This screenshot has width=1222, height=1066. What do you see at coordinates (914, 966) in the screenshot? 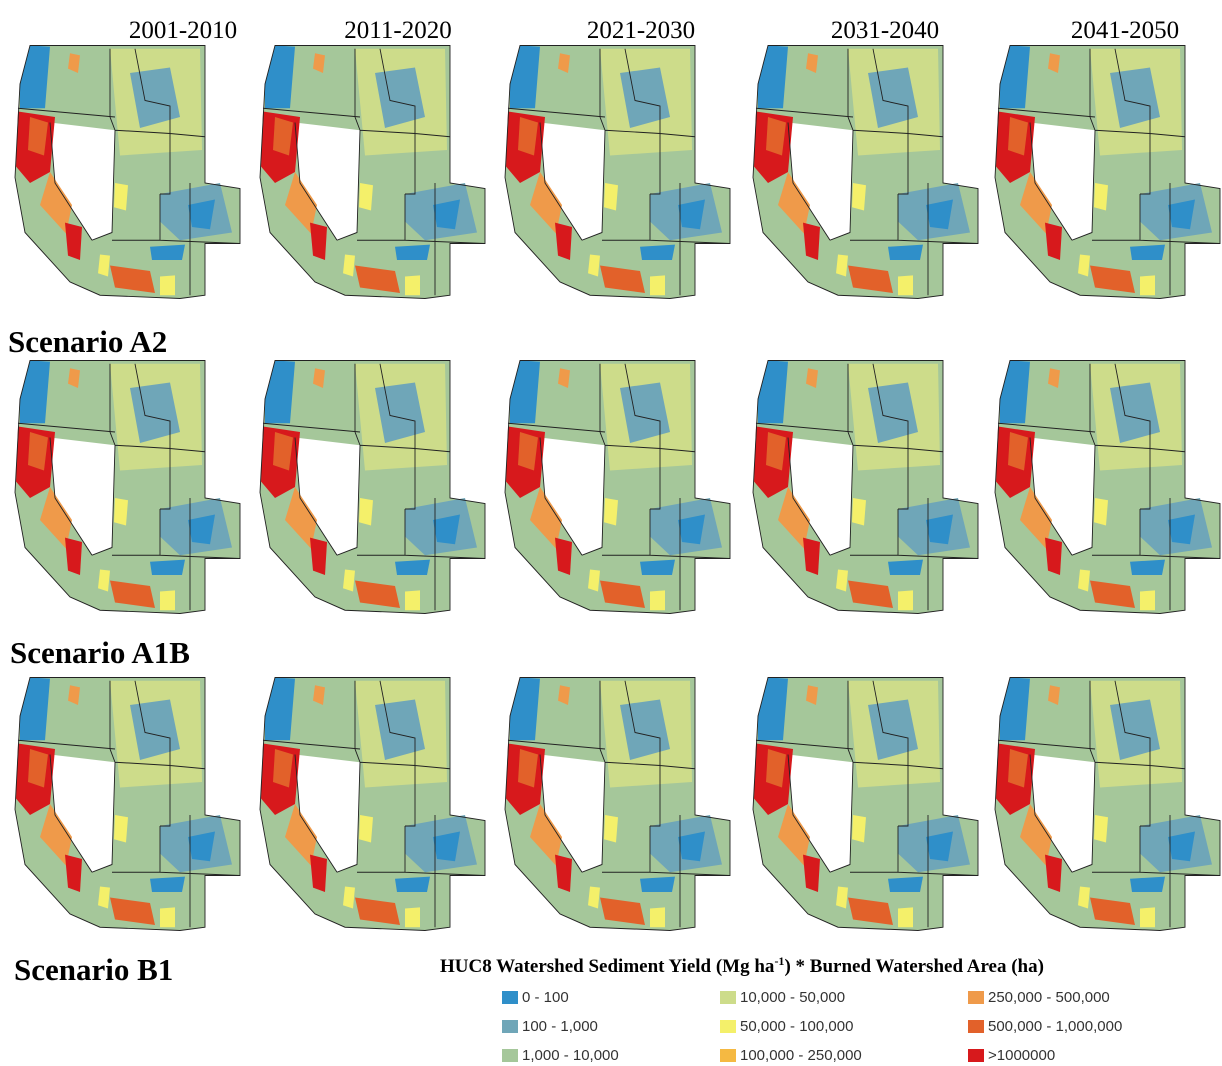
I see `legend-title-text: ) * Burned Watershed Area (ha)` at bounding box center [914, 966].